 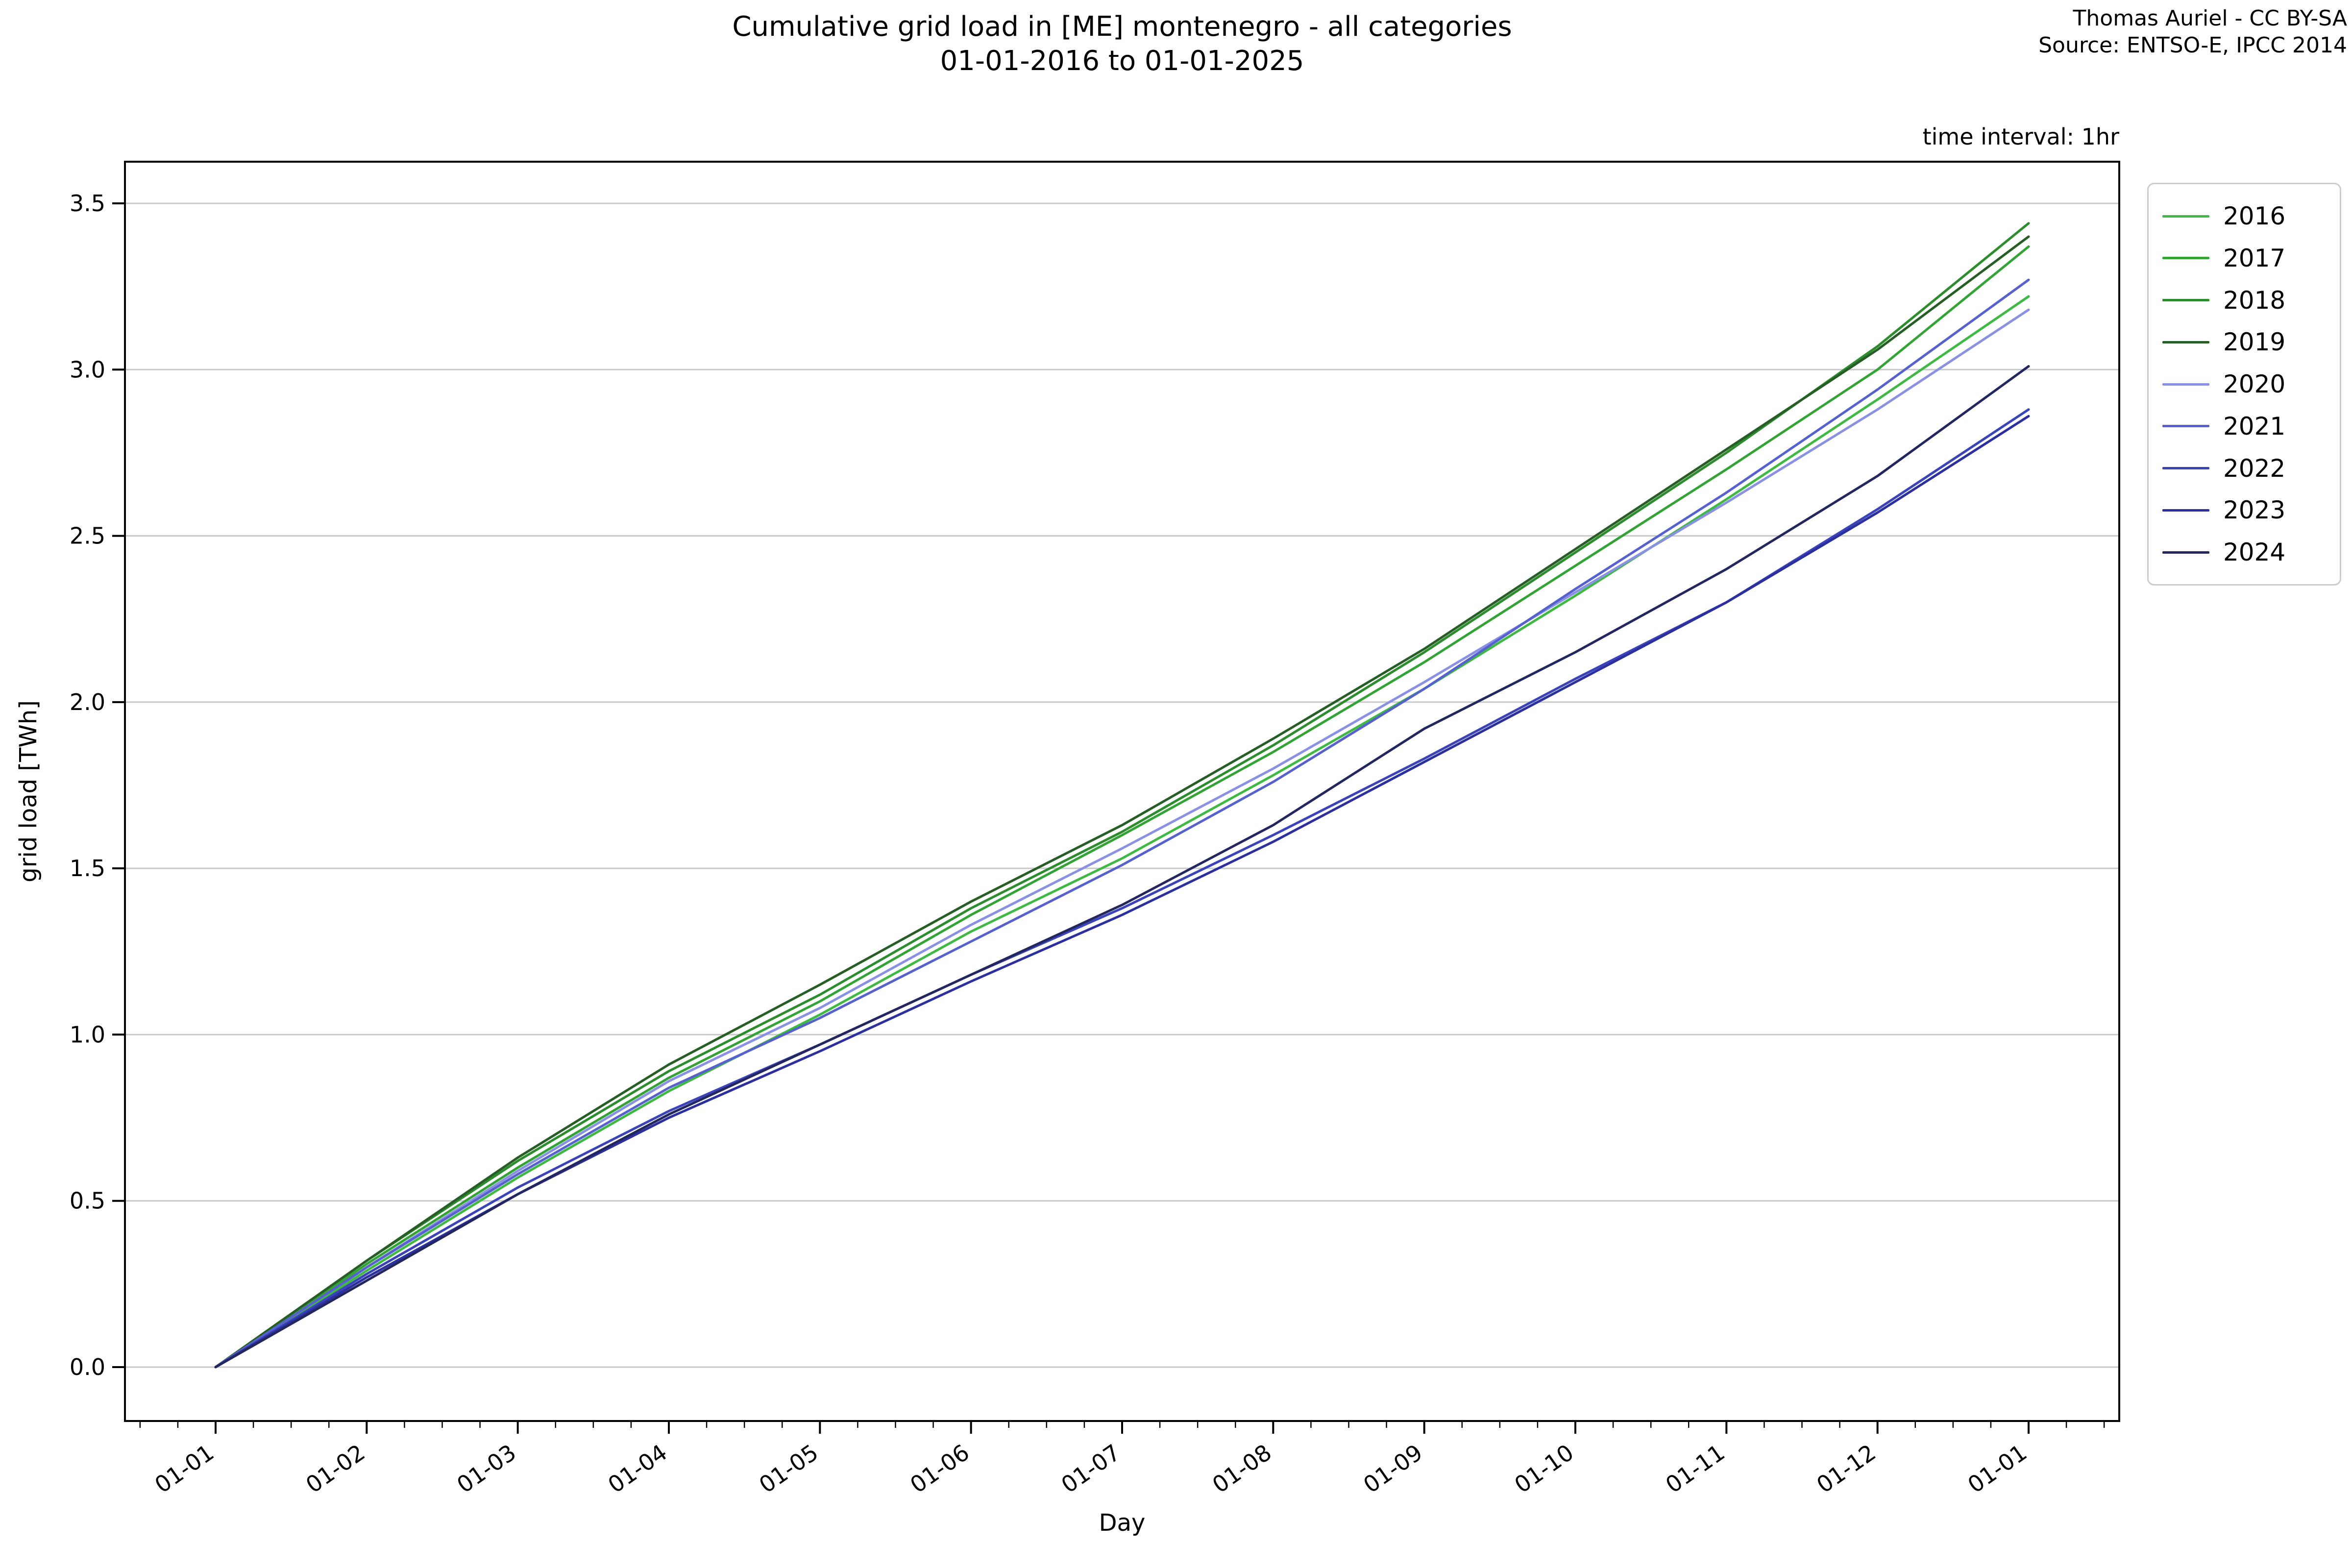 What do you see at coordinates (2185, 342) in the screenshot?
I see `legend-swatch-2019` at bounding box center [2185, 342].